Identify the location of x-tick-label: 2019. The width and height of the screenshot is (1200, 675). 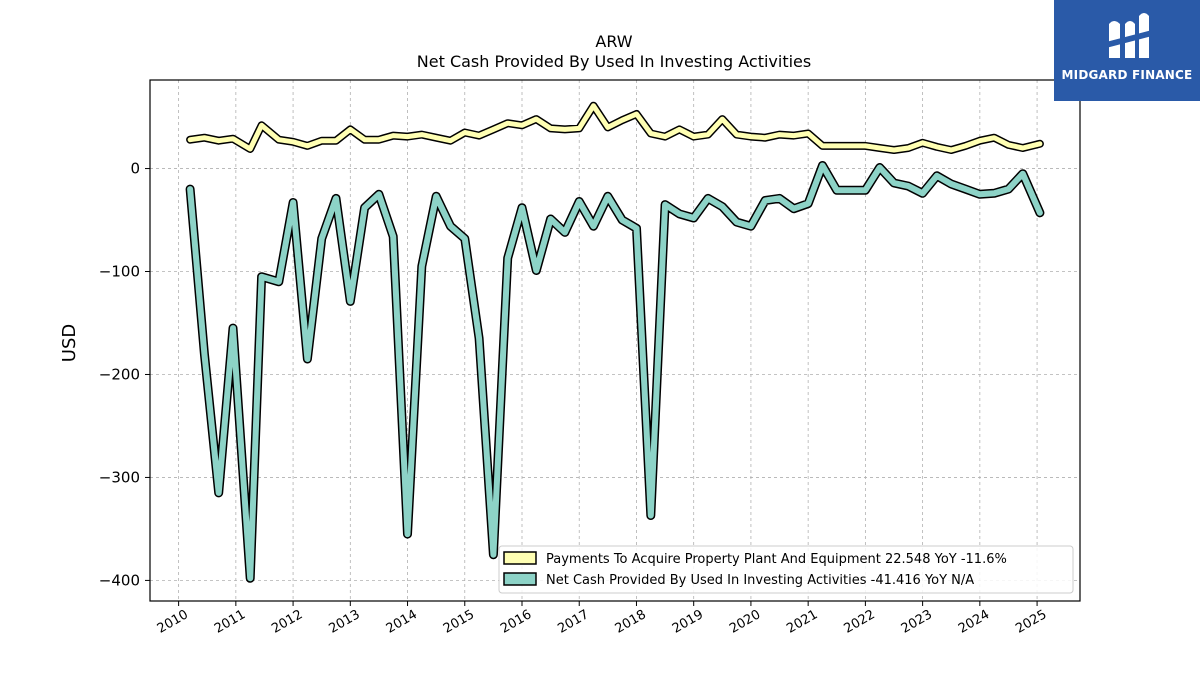
(688, 622).